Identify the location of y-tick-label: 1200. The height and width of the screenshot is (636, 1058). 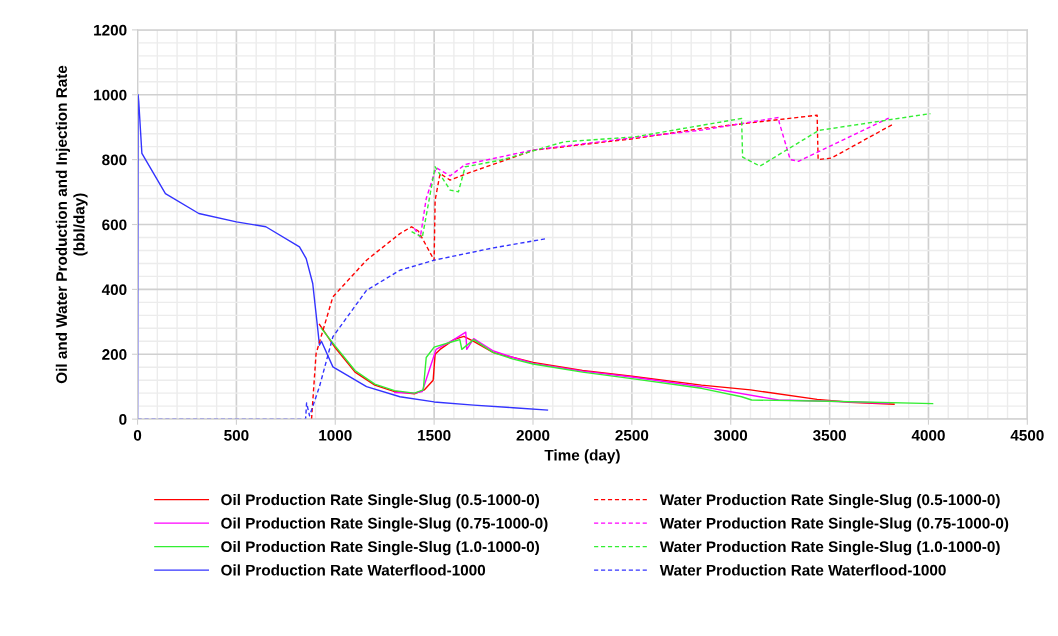
(110, 30).